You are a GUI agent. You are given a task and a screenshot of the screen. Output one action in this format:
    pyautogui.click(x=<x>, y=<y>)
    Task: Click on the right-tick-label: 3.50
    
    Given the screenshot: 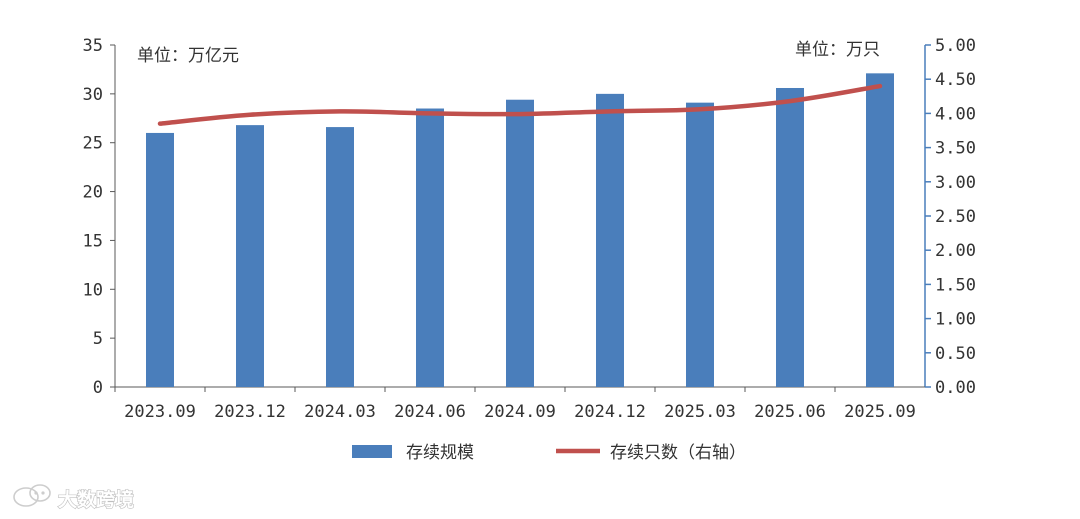 What is the action you would take?
    pyautogui.click(x=955, y=149)
    